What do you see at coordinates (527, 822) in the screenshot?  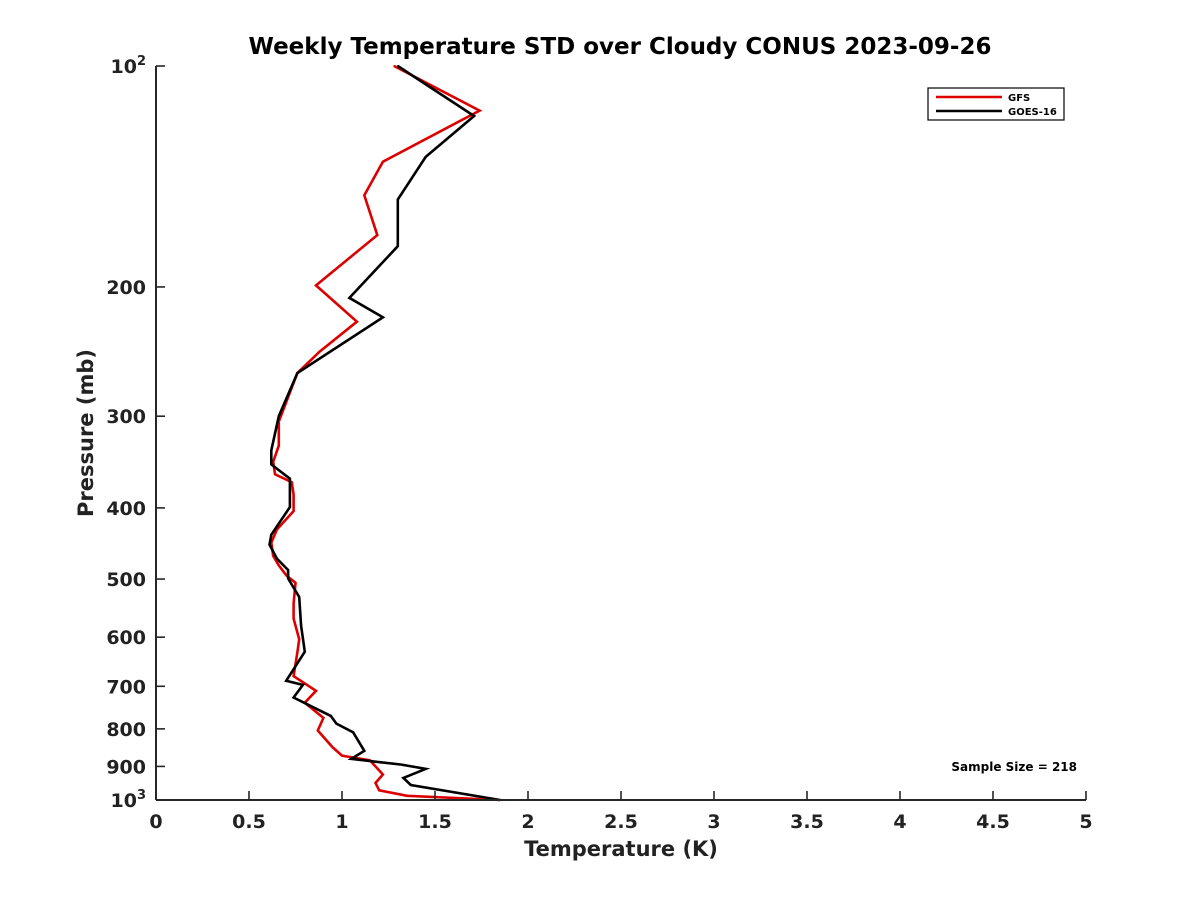 I see `x-tick-label: 2` at bounding box center [527, 822].